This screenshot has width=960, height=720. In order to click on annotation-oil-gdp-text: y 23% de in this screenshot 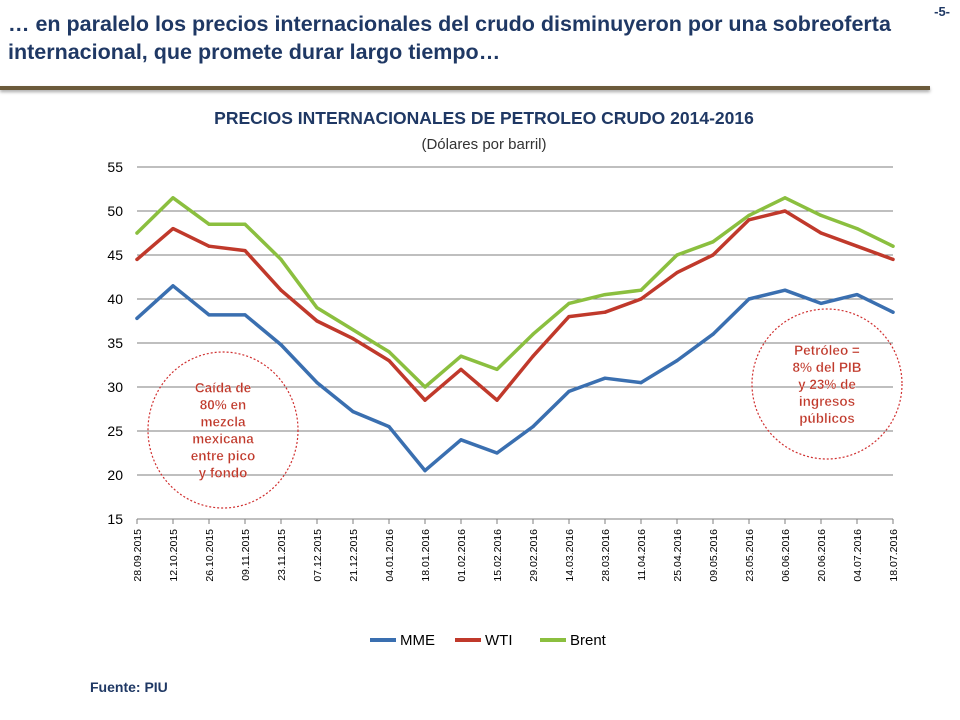, I will do `click(827, 384)`.